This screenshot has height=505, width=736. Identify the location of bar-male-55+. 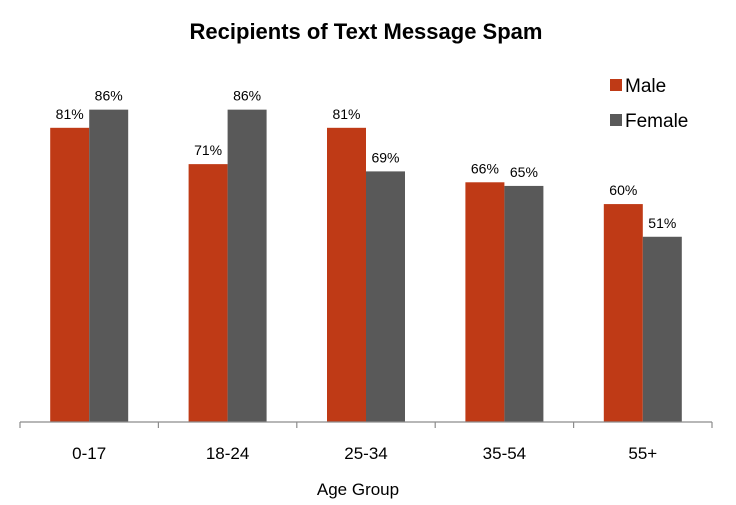
(623, 313).